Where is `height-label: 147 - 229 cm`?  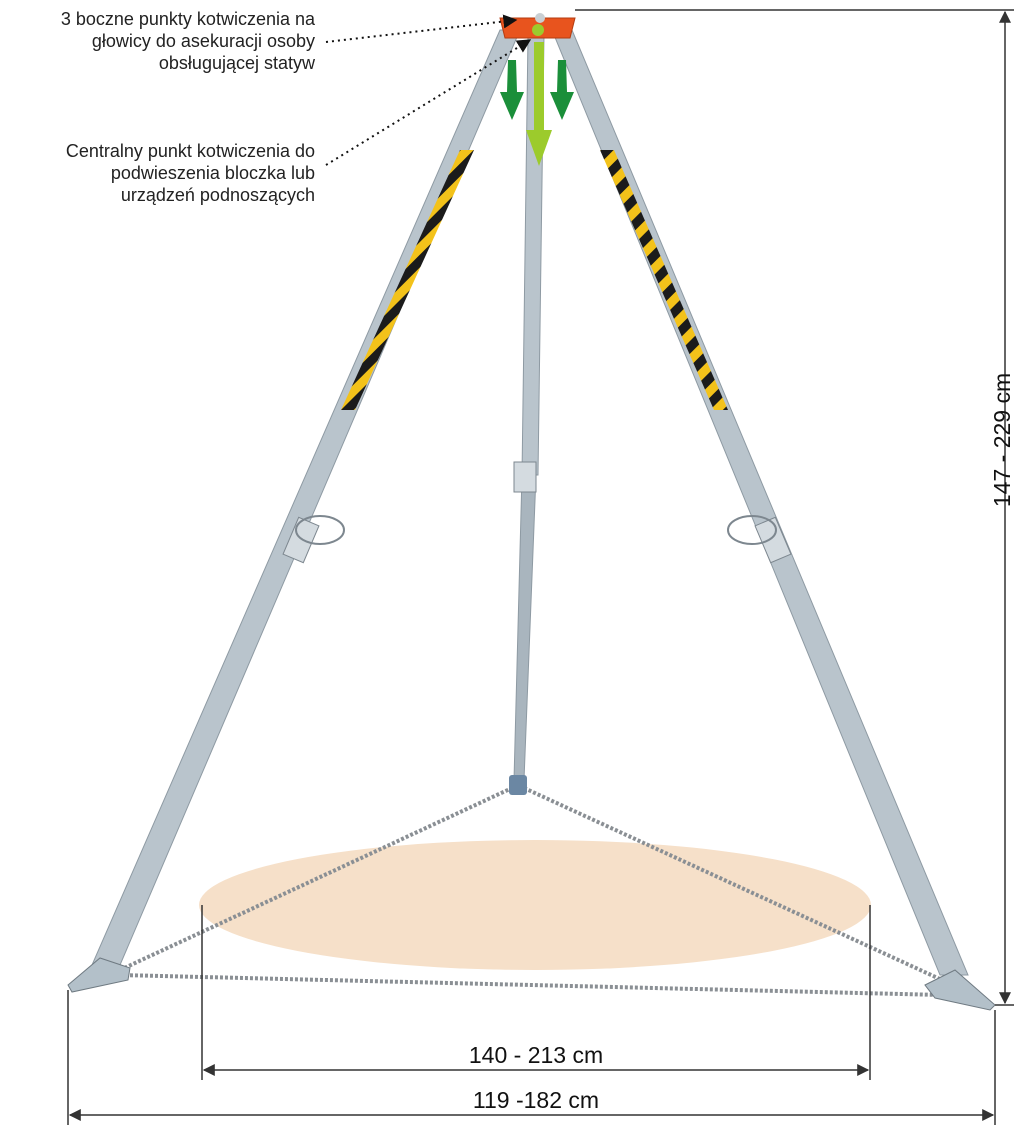 height-label: 147 - 229 cm is located at coordinates (1002, 440).